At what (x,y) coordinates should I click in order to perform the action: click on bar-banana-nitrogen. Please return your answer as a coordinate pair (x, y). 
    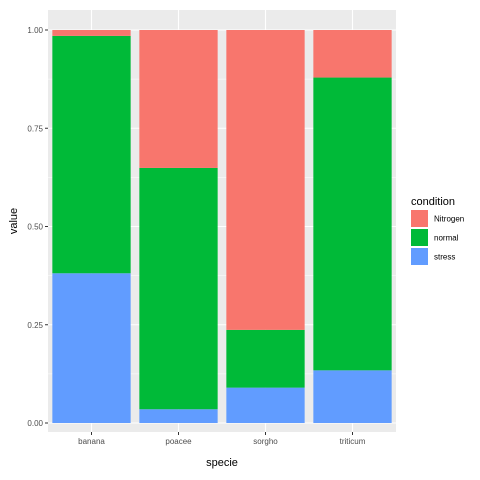
    Looking at the image, I should click on (91, 33).